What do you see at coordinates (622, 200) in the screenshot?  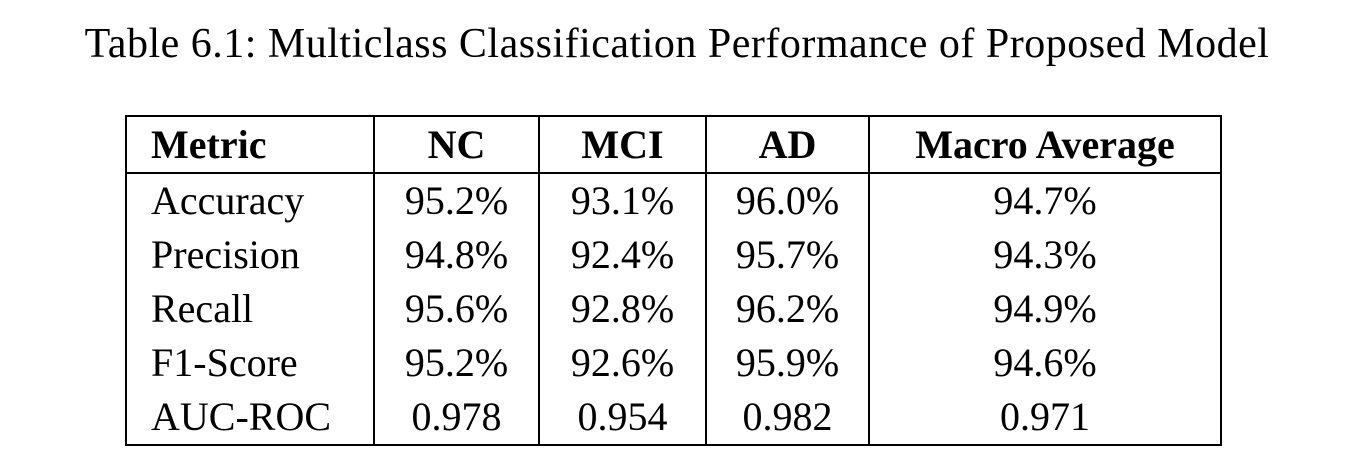 I see `value-cell: 93.1%` at bounding box center [622, 200].